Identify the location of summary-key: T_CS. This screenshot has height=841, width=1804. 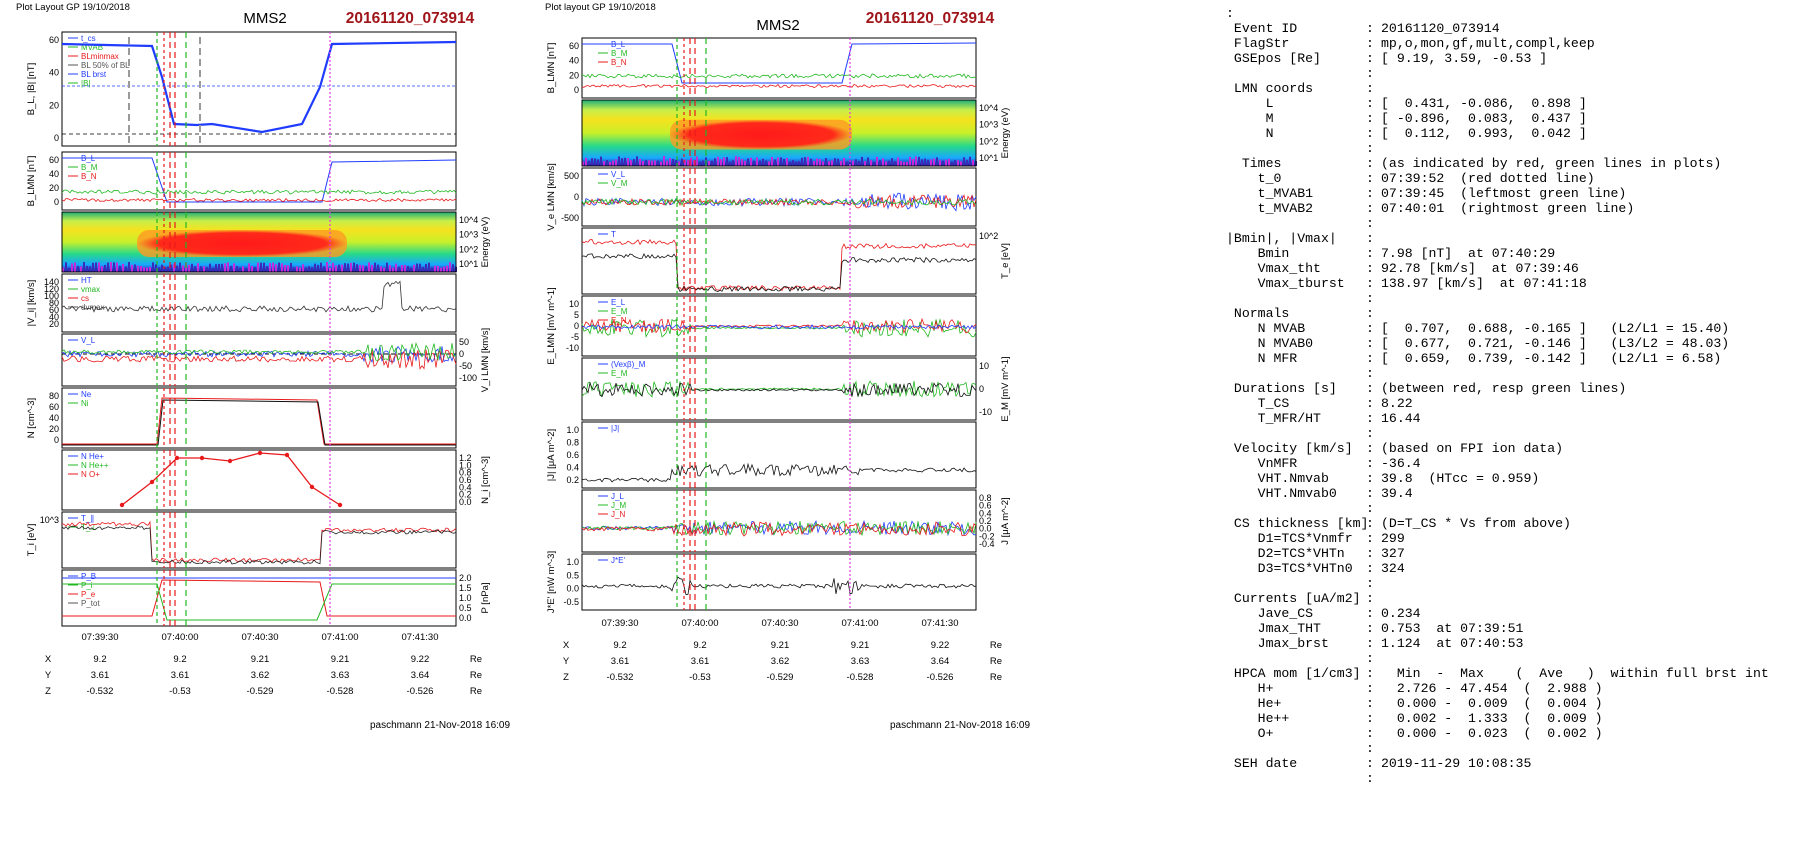
(1258, 403).